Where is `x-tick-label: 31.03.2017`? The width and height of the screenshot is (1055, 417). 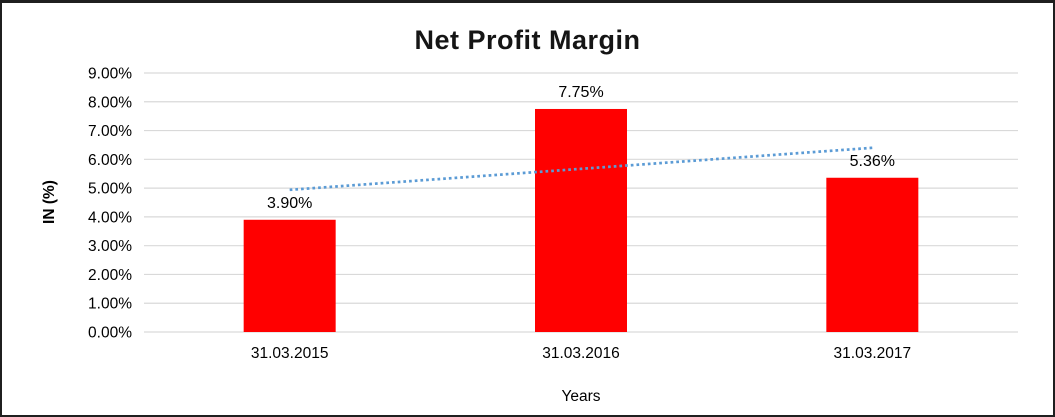
x-tick-label: 31.03.2017 is located at coordinates (873, 353).